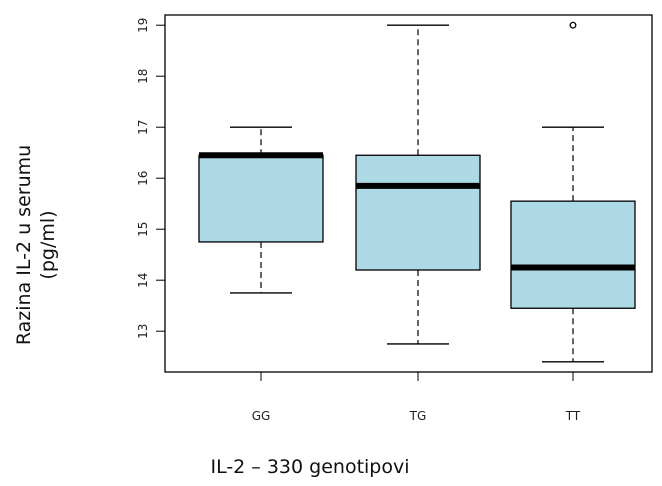  I want to click on y-tick-label-13: 13, so click(143, 331).